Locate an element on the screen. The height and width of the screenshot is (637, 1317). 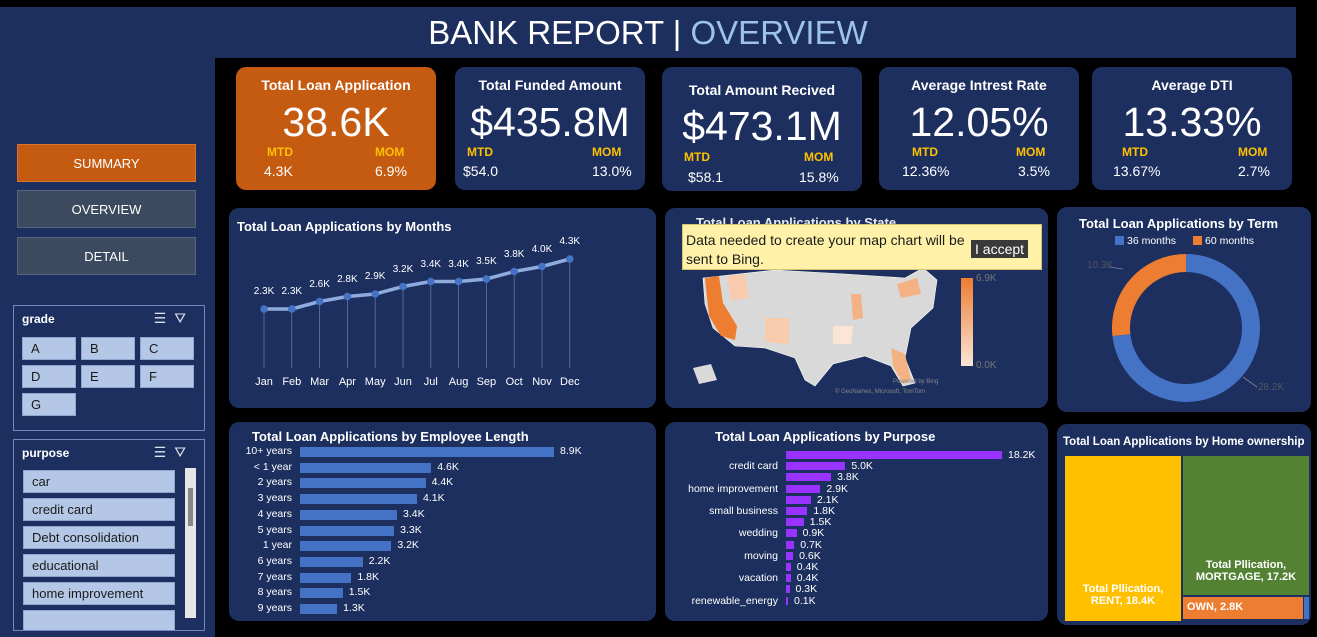
month-data-label: 3.8K is located at coordinates (514, 254).